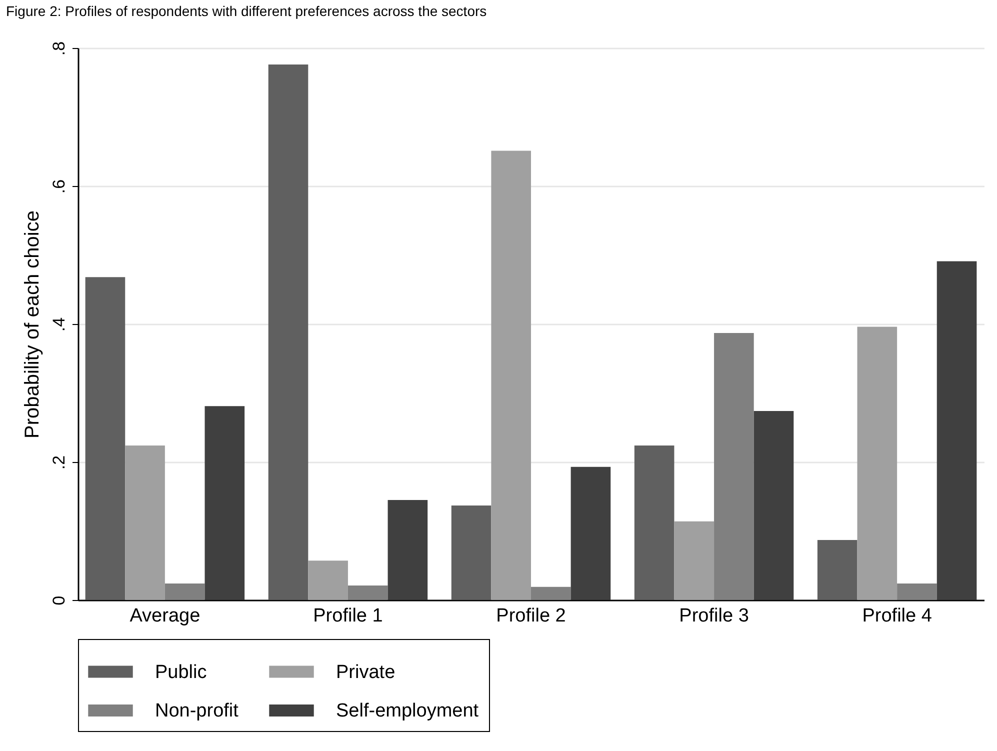  What do you see at coordinates (246, 10) in the screenshot?
I see `chart-title: Figure 2: Profiles of respondents with different preferences across the sectors` at bounding box center [246, 10].